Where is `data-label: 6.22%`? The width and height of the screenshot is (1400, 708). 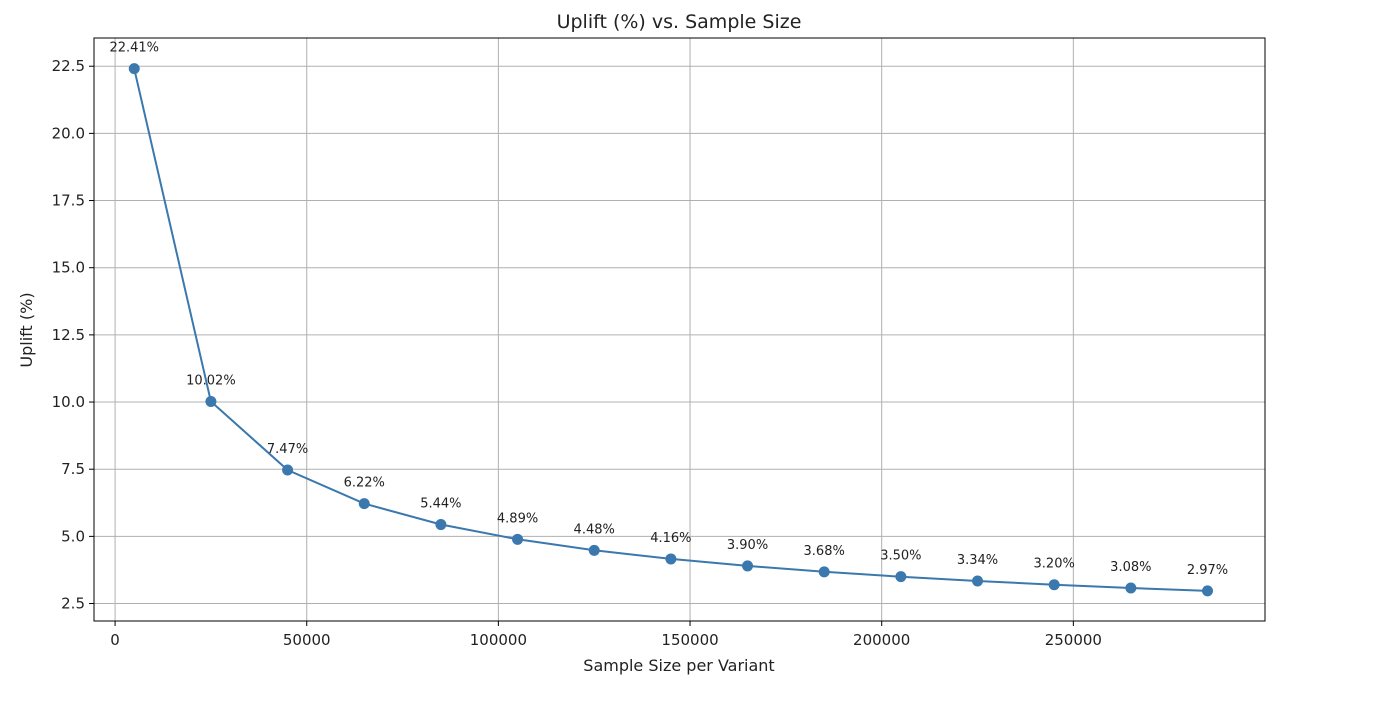
data-label: 6.22% is located at coordinates (364, 483).